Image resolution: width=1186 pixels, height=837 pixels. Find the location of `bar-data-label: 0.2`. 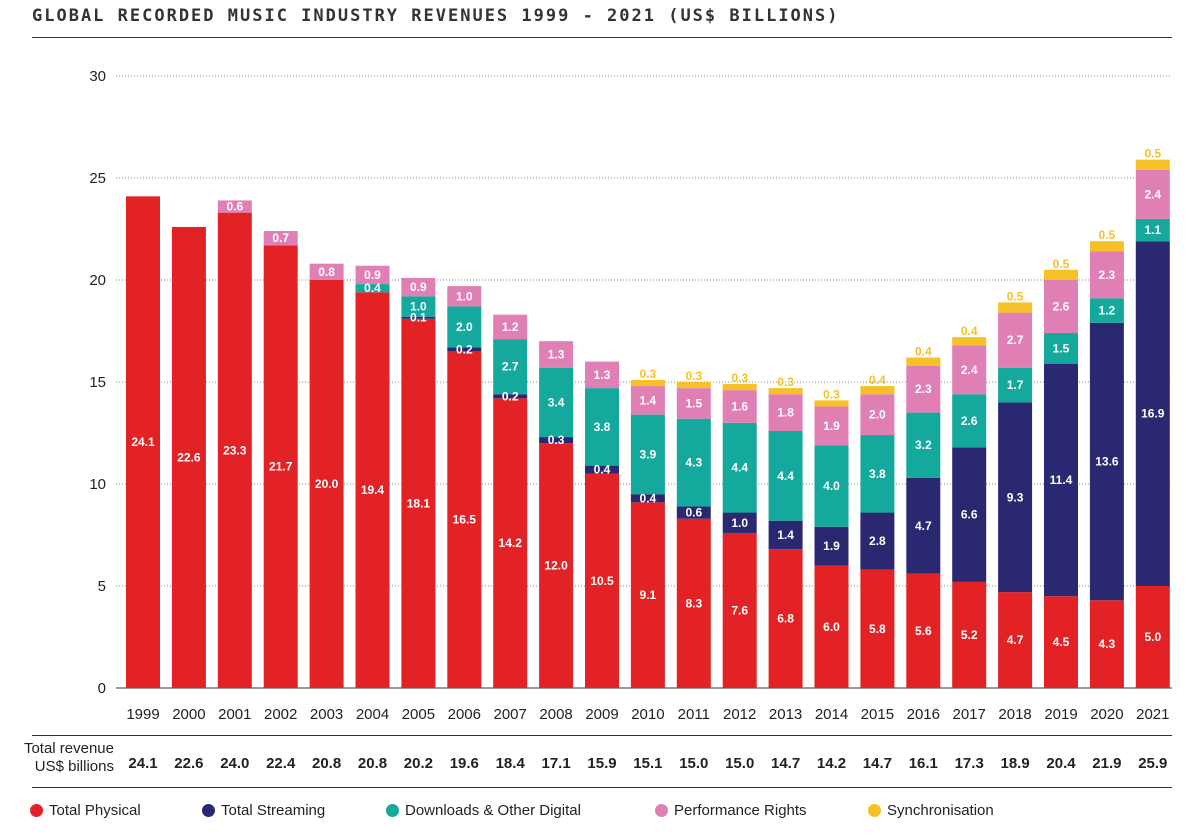

bar-data-label: 0.2 is located at coordinates (510, 396).